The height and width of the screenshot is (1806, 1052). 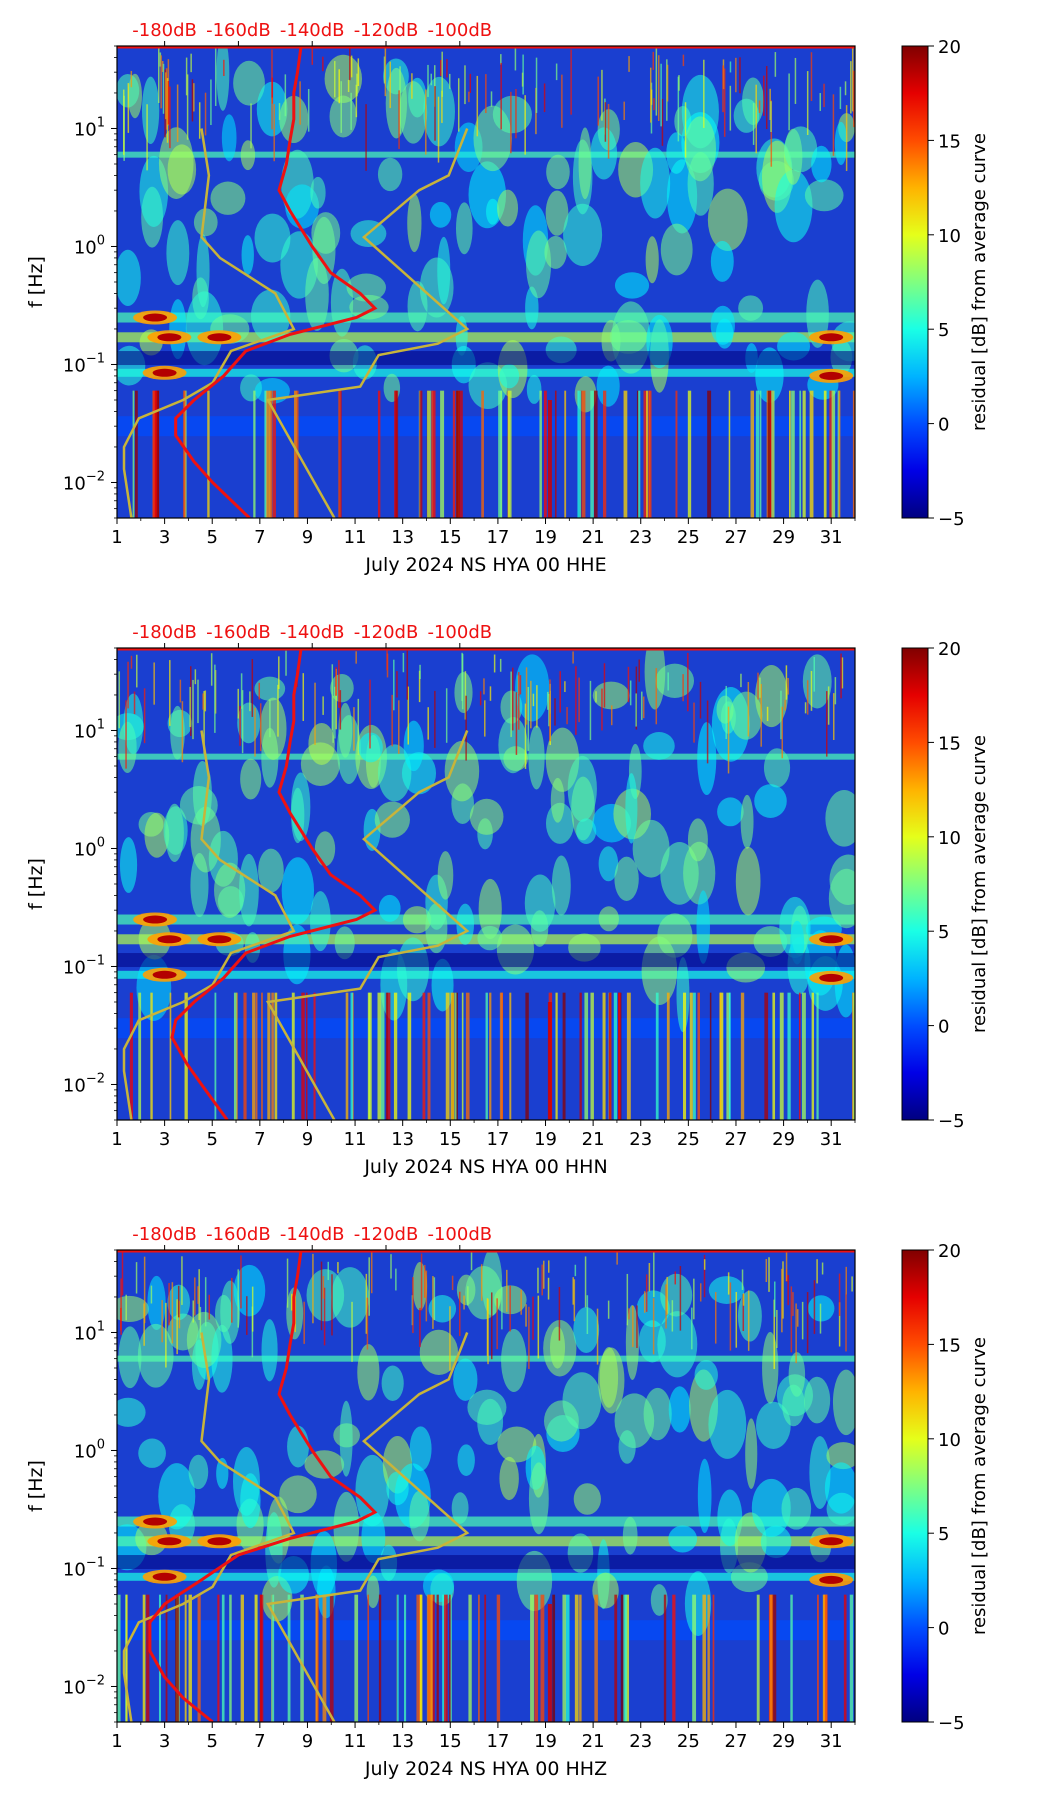 What do you see at coordinates (312, 632) in the screenshot?
I see `top-db-tick-label: -140dB` at bounding box center [312, 632].